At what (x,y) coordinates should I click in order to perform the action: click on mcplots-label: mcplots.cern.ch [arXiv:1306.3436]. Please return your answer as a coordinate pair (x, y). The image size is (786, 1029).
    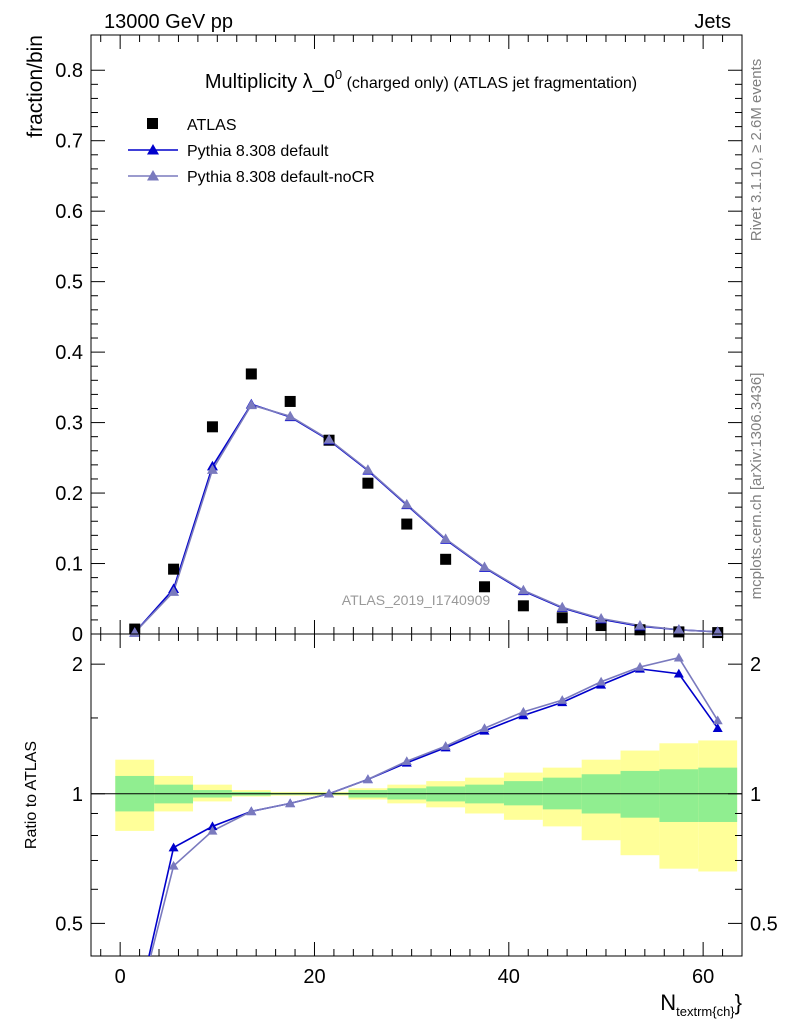
    Looking at the image, I should click on (756, 486).